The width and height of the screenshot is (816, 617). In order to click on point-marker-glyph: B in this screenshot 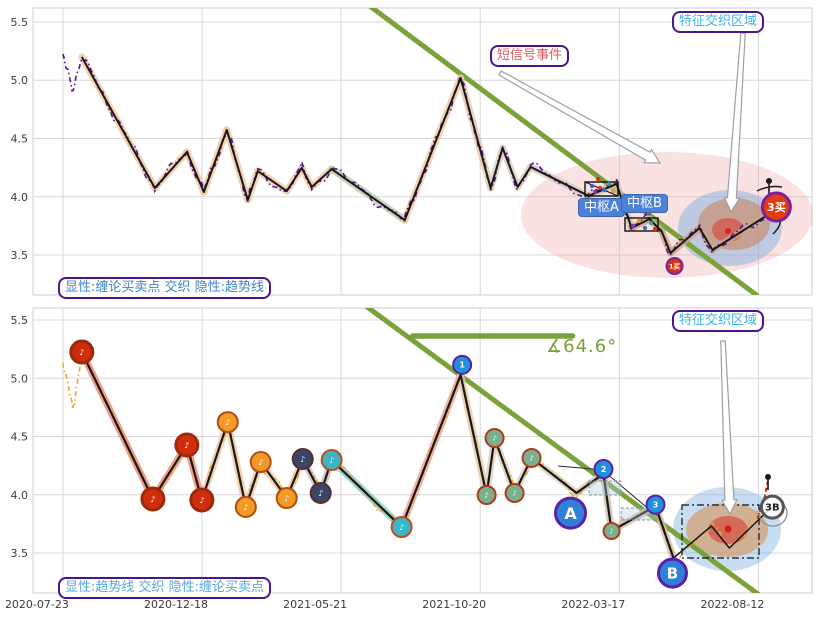, I will do `click(672, 573)`.